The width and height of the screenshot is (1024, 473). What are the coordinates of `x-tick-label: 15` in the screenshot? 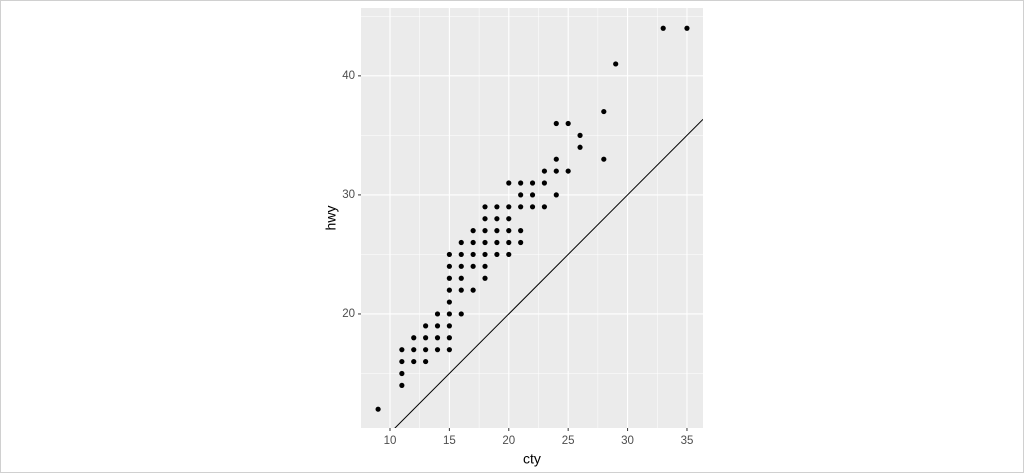 It's located at (449, 441).